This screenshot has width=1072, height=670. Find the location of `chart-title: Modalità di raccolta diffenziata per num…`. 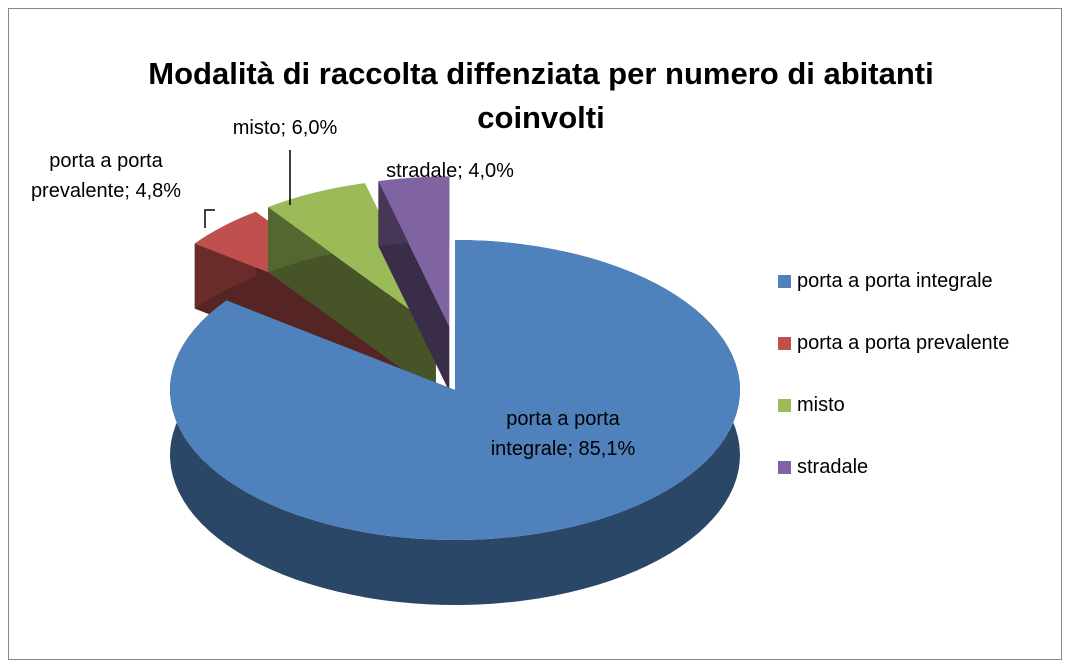

chart-title: Modalità di raccolta diffenziata per num… is located at coordinates (541, 95).